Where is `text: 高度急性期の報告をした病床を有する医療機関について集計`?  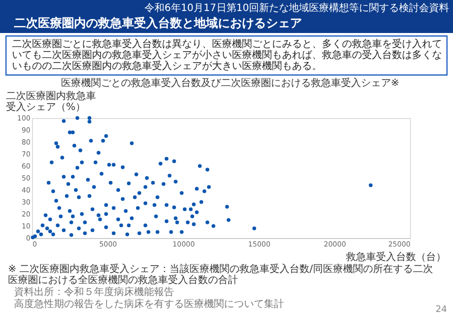 text: 高度急性期の報告をした病床を有する医療機関について集計 is located at coordinates (149, 304).